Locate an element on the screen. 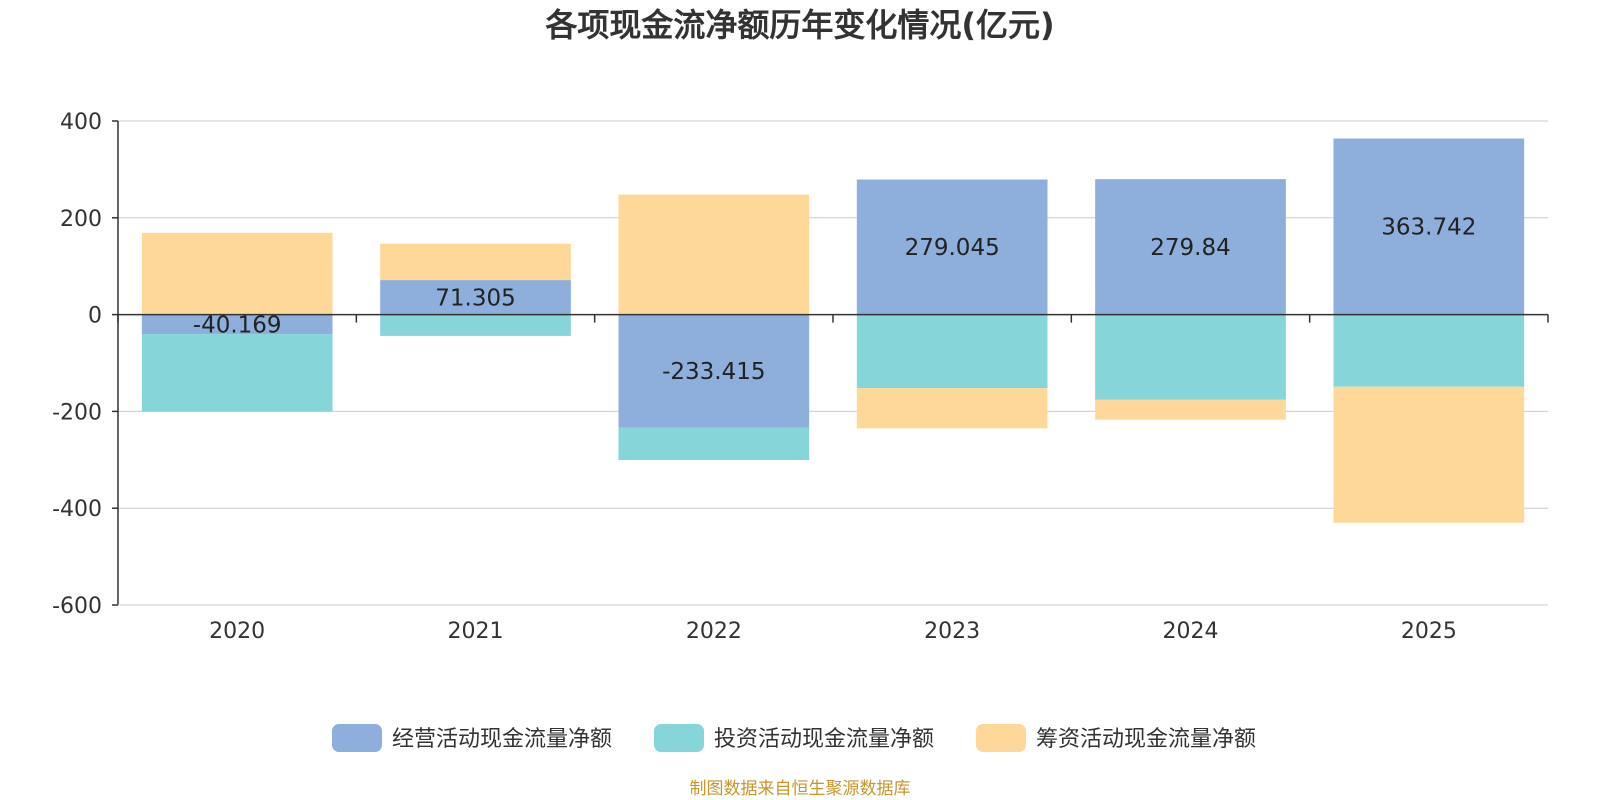 Image resolution: width=1600 pixels, height=800 pixels. y-tick-label: -400 is located at coordinates (77, 509).